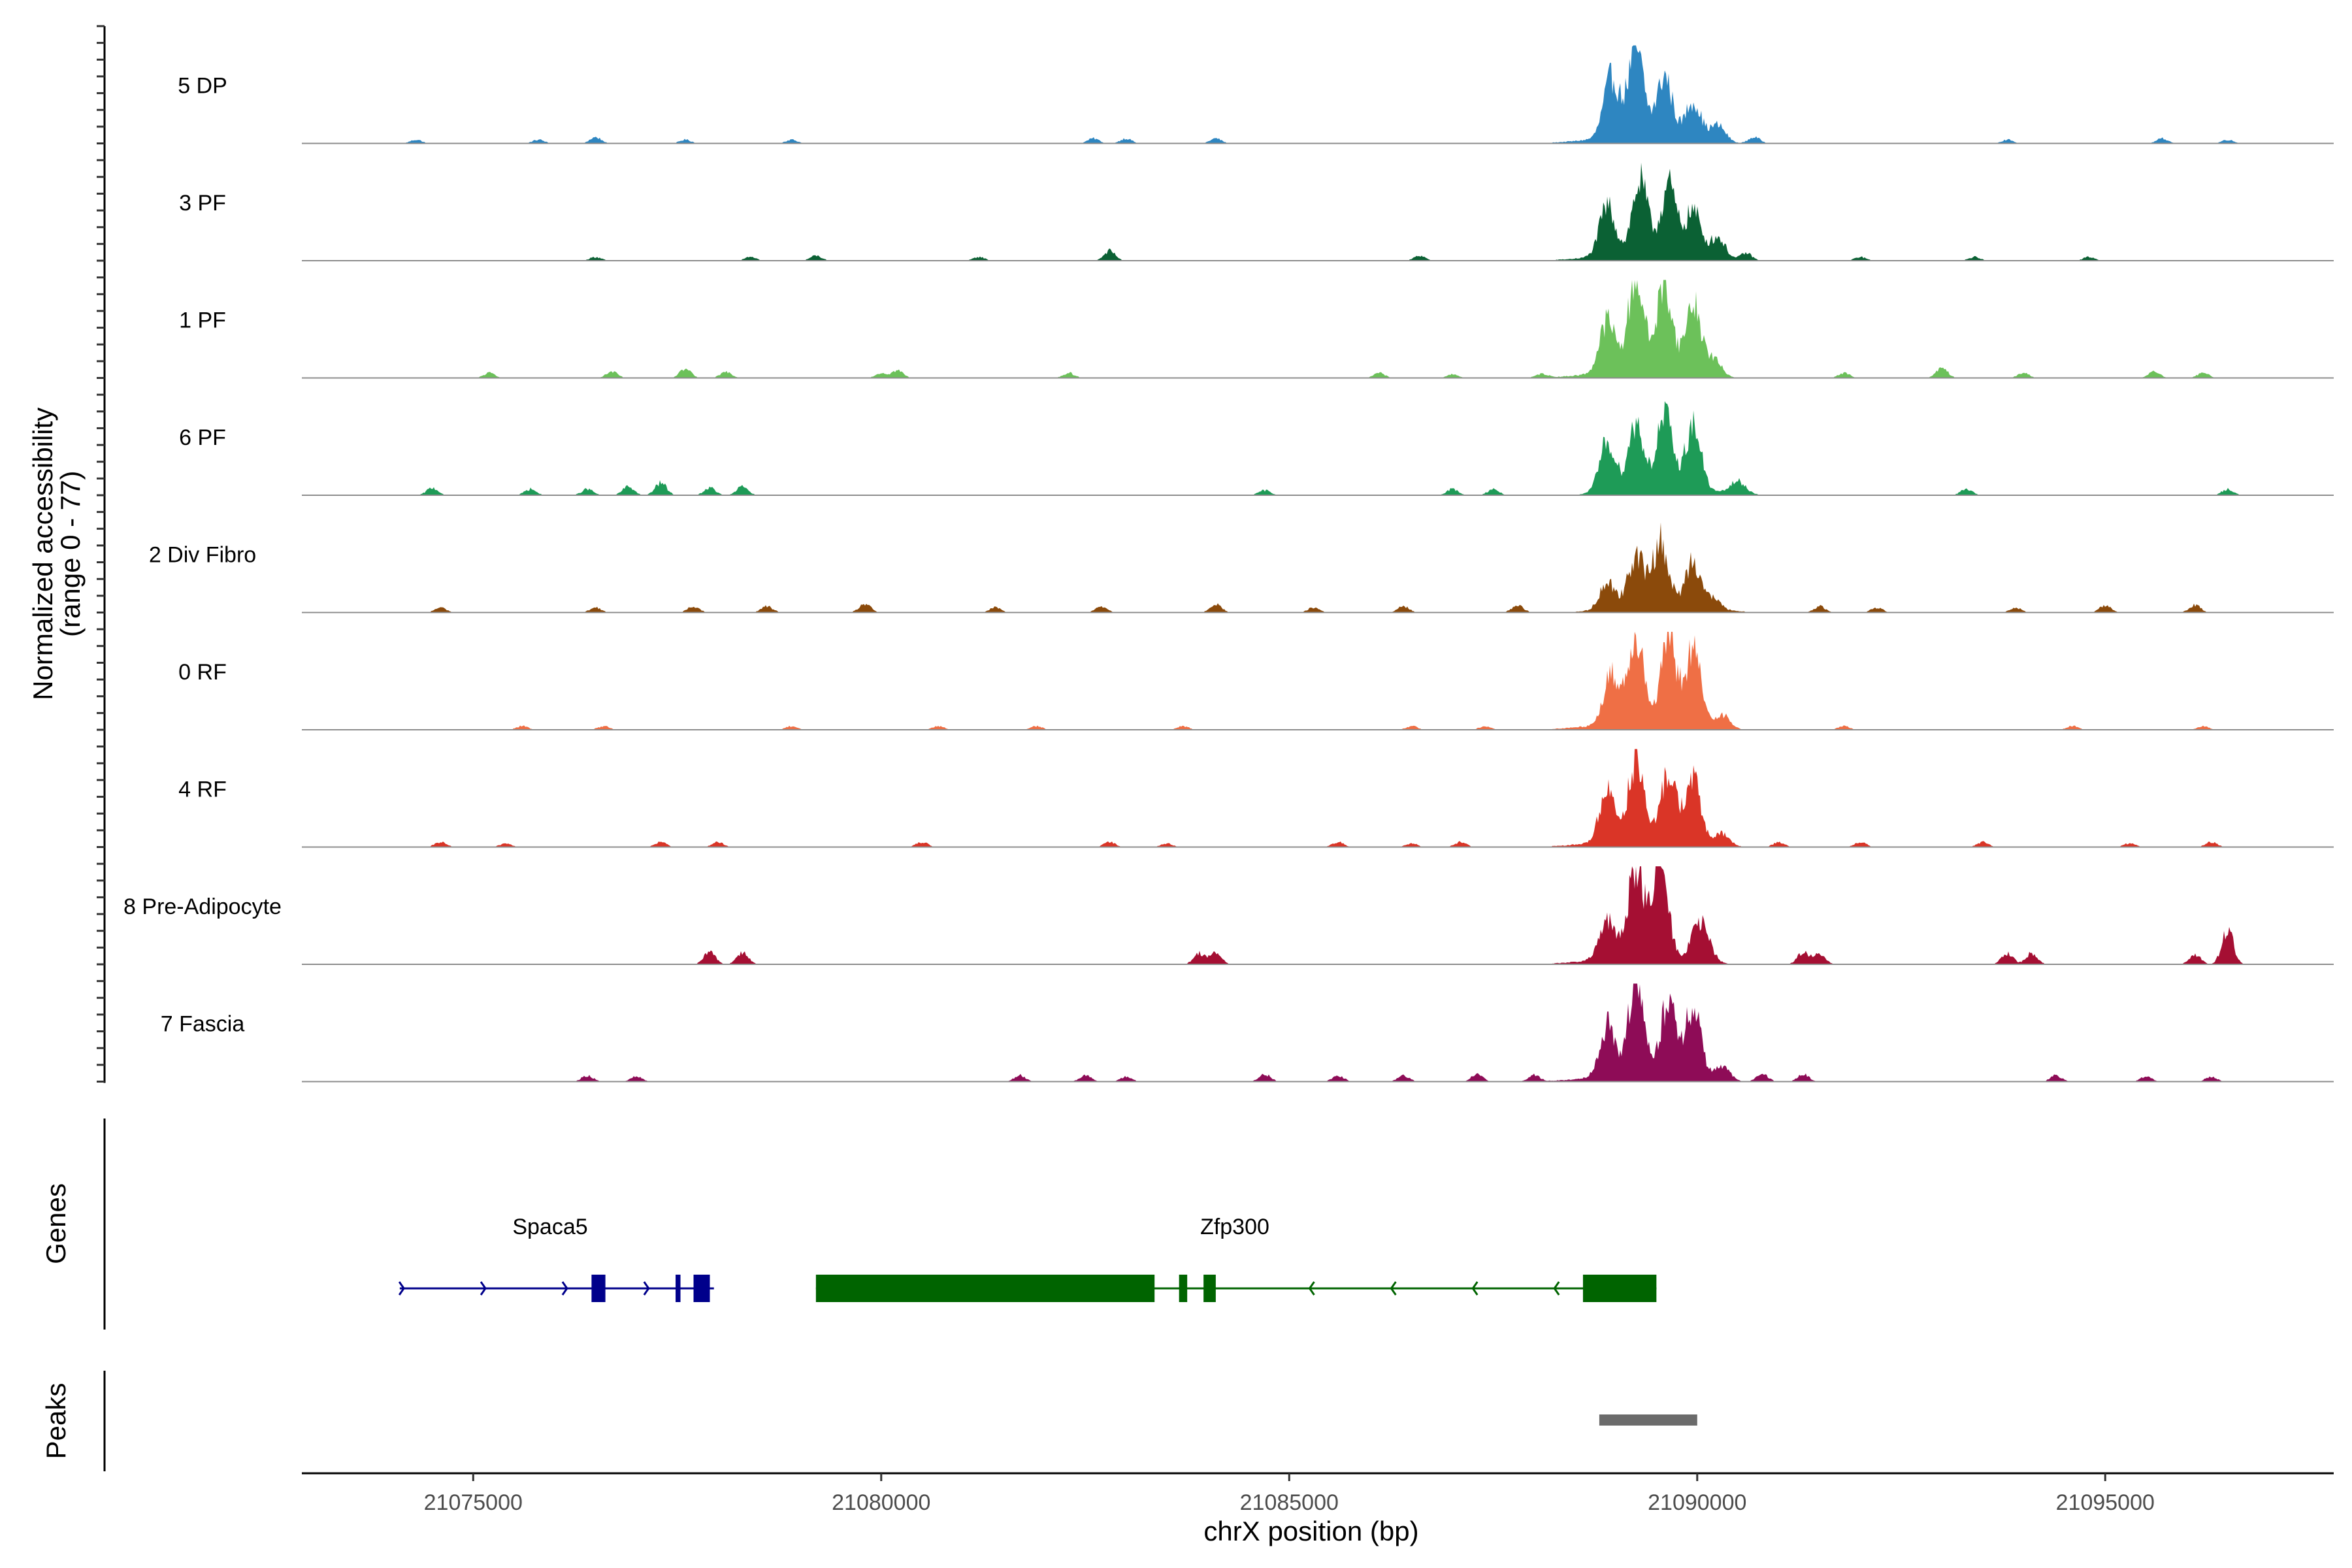 Image resolution: width=2352 pixels, height=1568 pixels. I want to click on peaks-panel: Peaks, so click(869, 1421).